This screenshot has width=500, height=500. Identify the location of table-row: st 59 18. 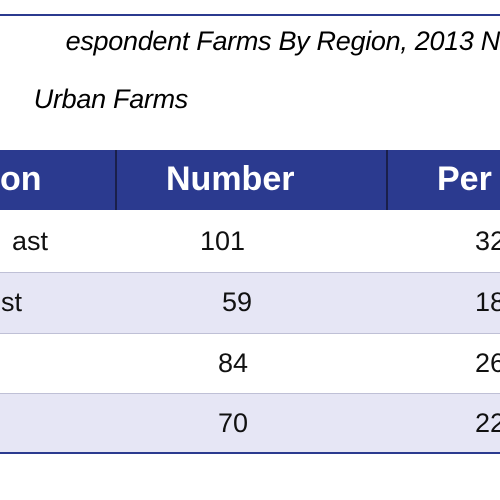
(250, 303).